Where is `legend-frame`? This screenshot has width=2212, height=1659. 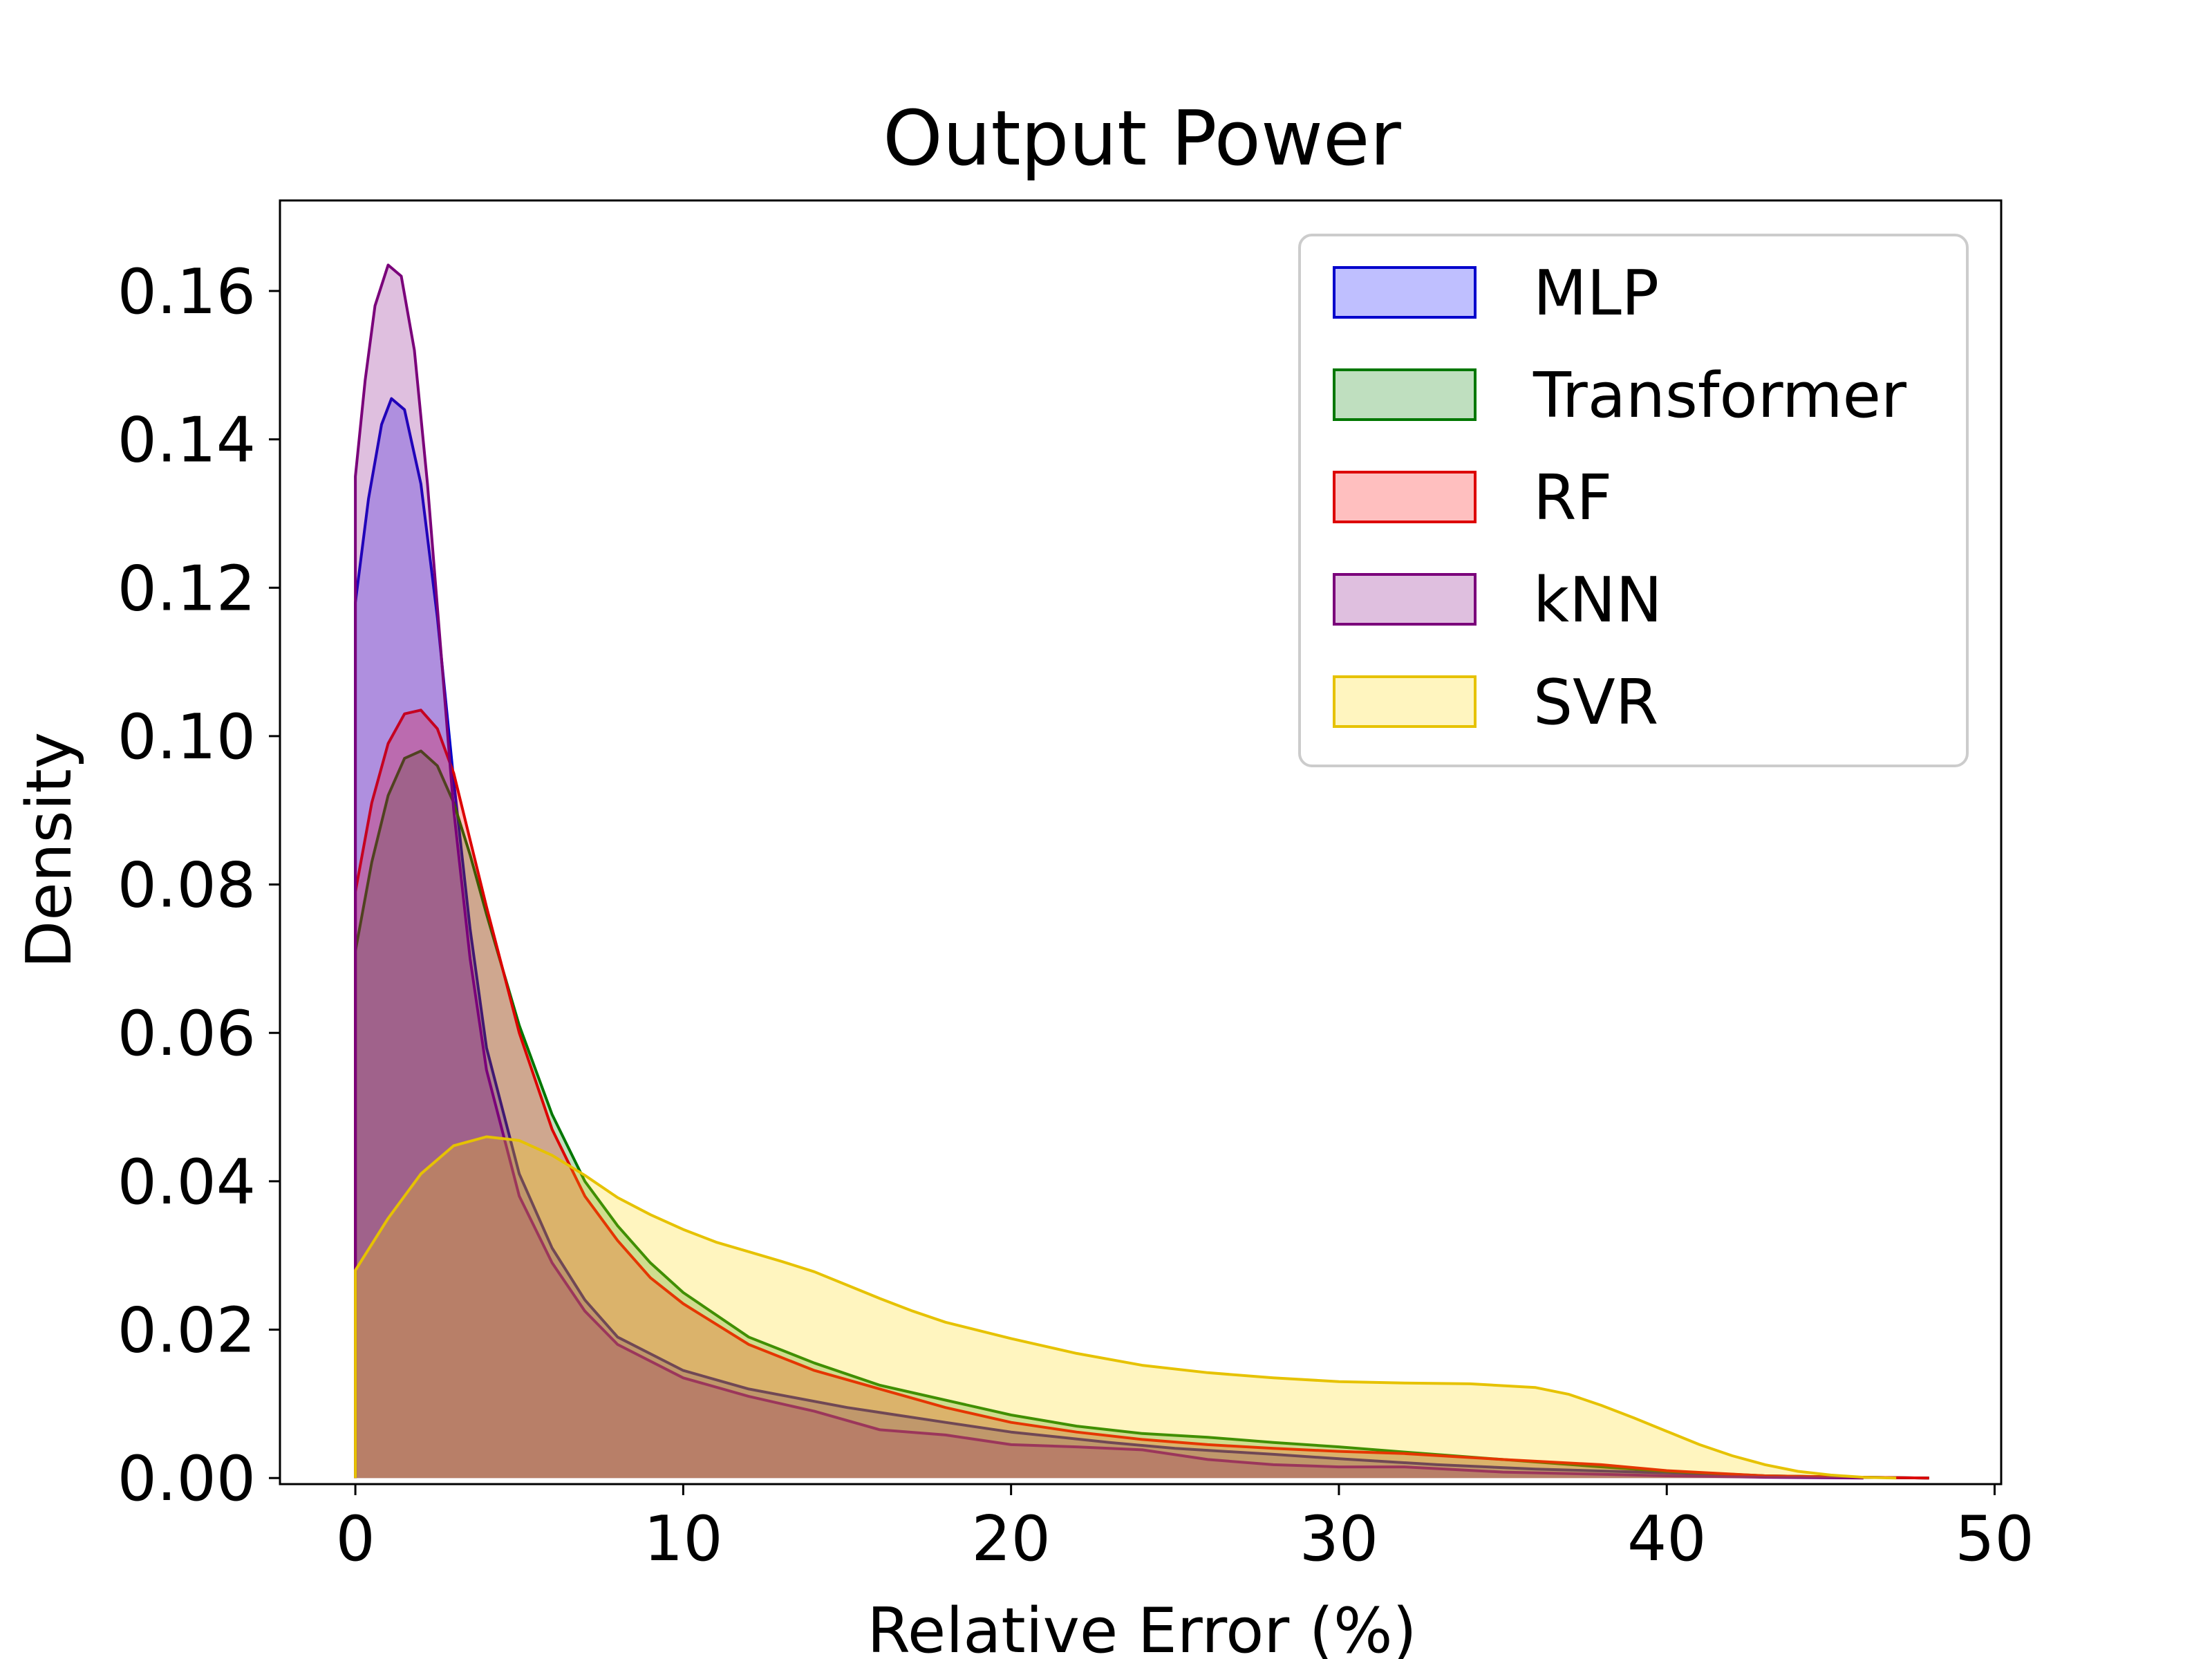 legend-frame is located at coordinates (1633, 501).